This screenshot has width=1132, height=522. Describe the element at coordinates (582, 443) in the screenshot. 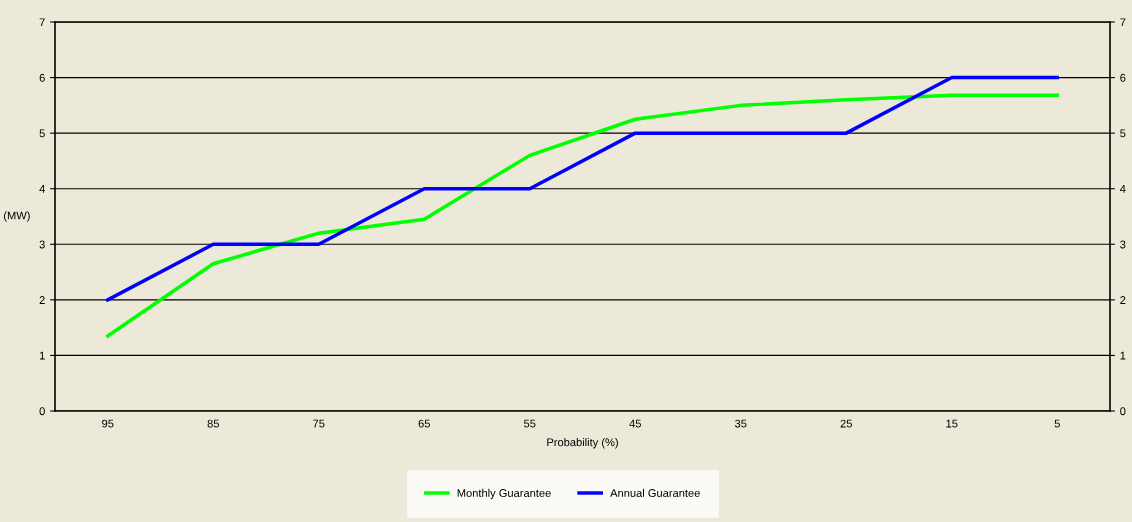

I see `x-axis-title: Probability (%)` at that location.